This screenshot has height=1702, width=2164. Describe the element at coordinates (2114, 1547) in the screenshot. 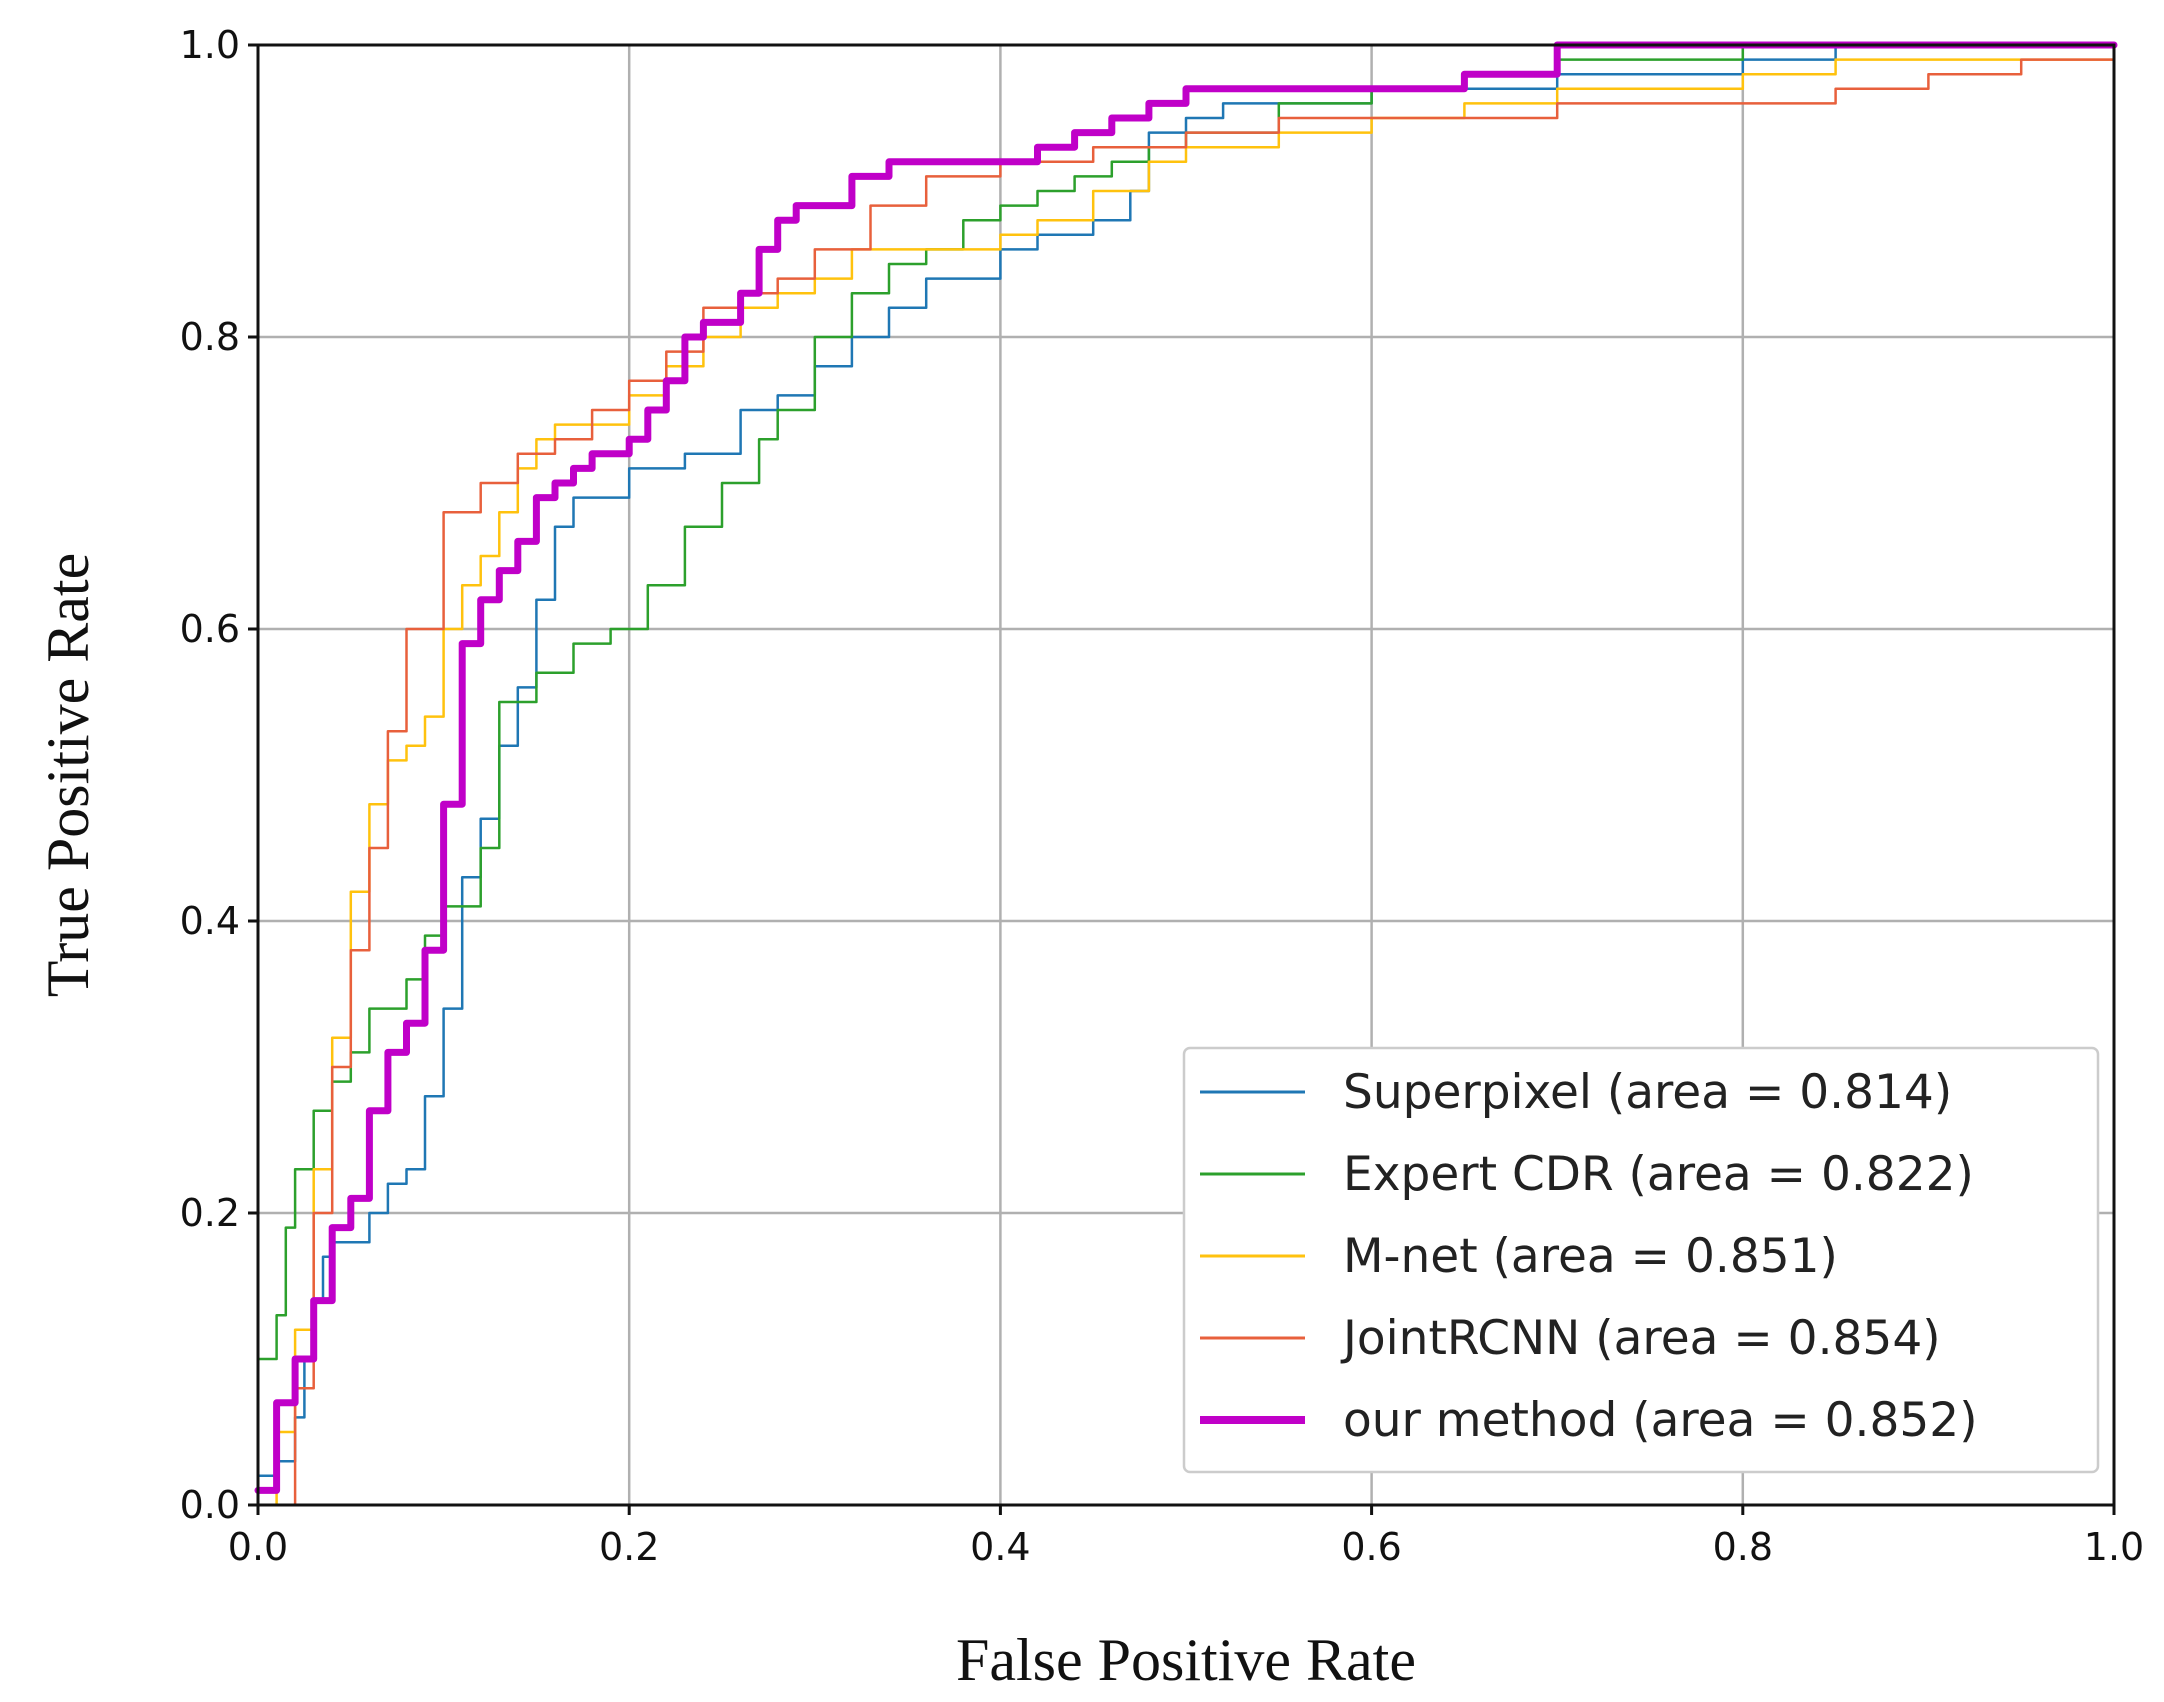

I see `x-tick-label: 1.0` at that location.